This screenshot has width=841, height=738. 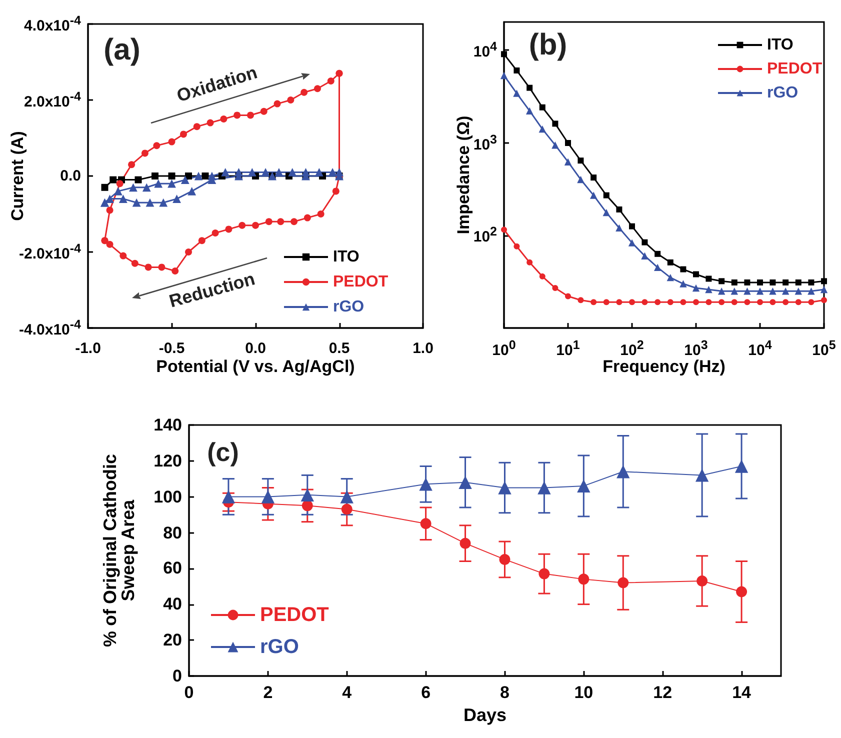 I want to click on y-tick-label: 40, so click(x=172, y=604).